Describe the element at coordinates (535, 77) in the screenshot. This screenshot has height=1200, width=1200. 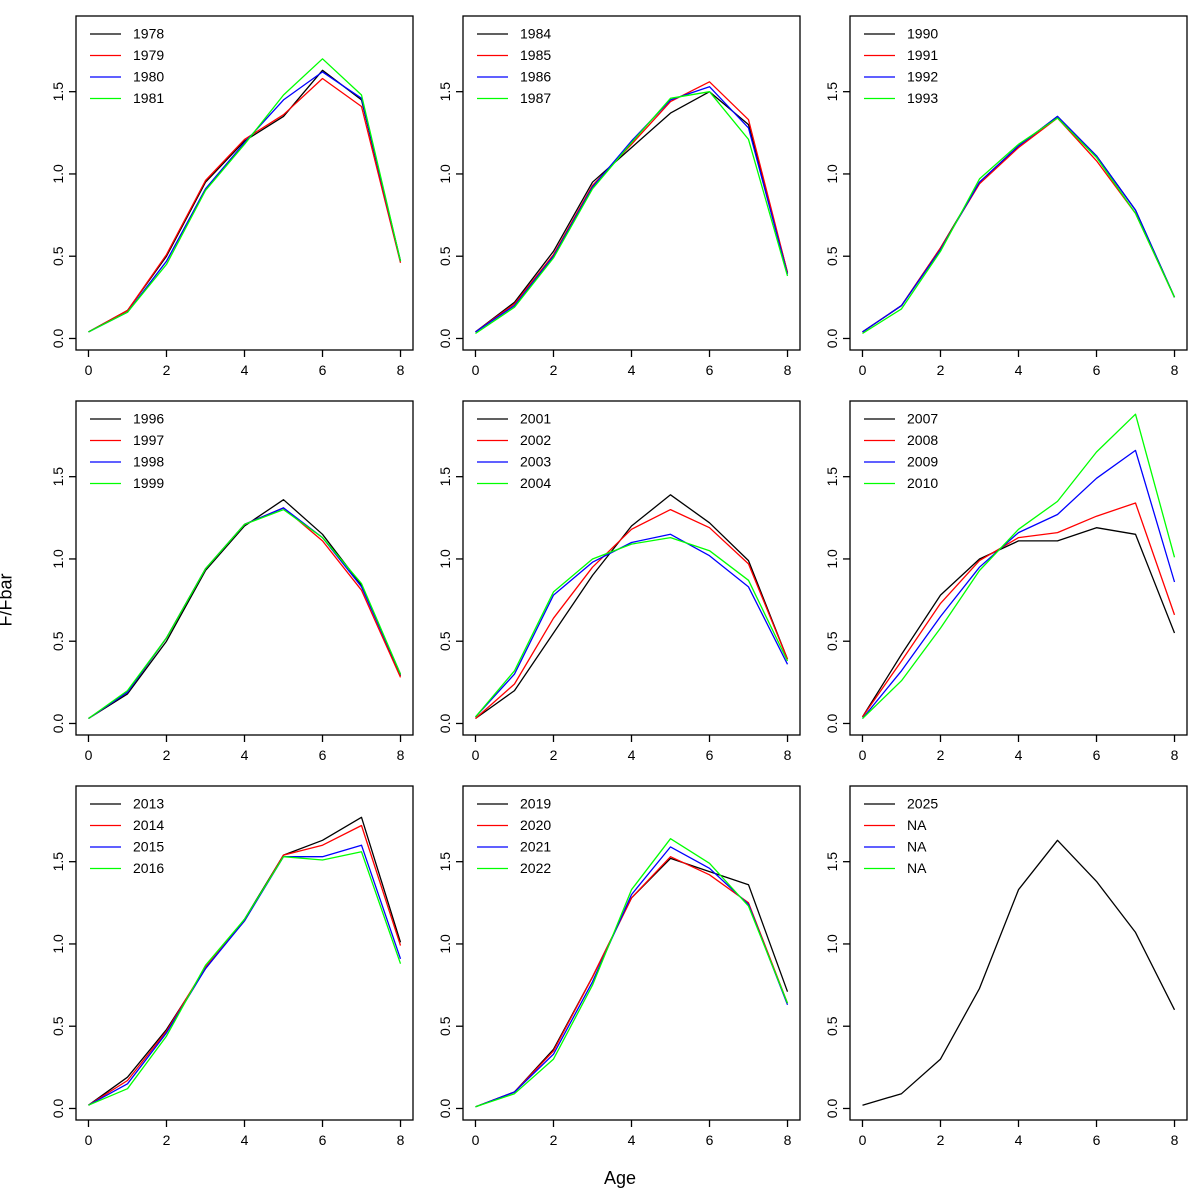
I see `legend-label: 1986` at that location.